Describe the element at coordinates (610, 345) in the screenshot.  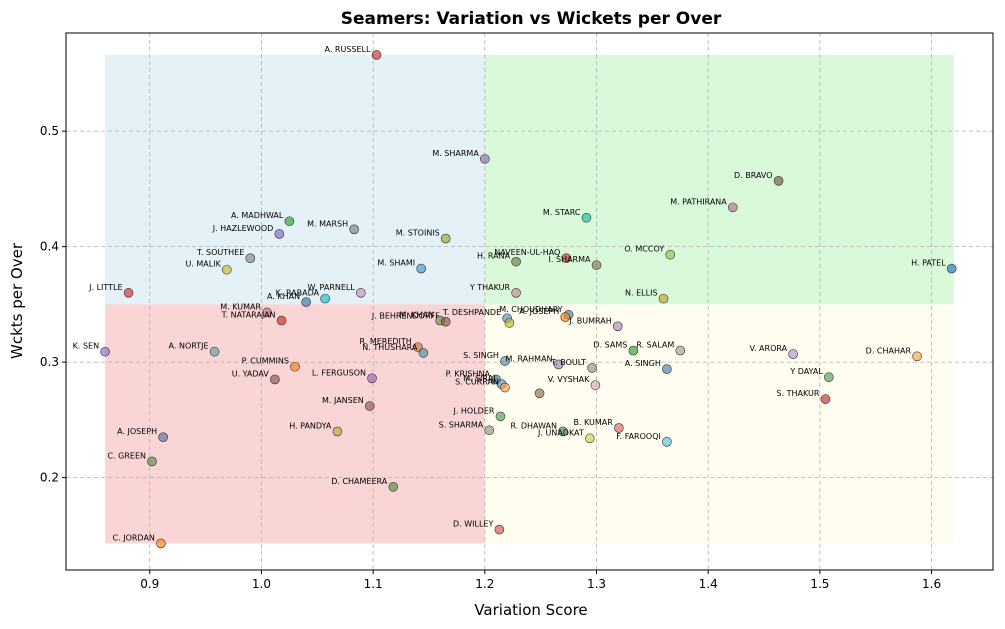
I see `point-label: D. SAMS` at that location.